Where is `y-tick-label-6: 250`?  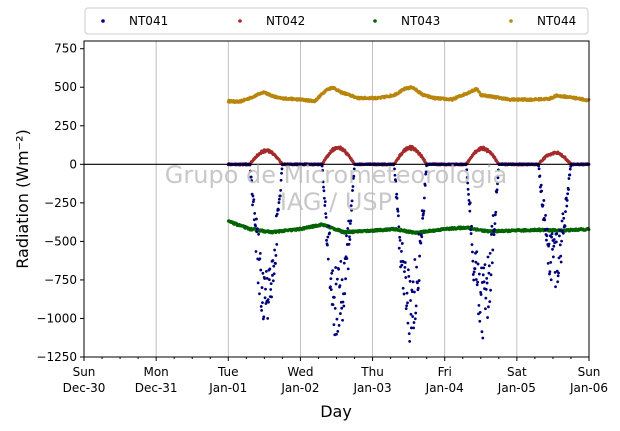
y-tick-label-6: 250 is located at coordinates (65, 126).